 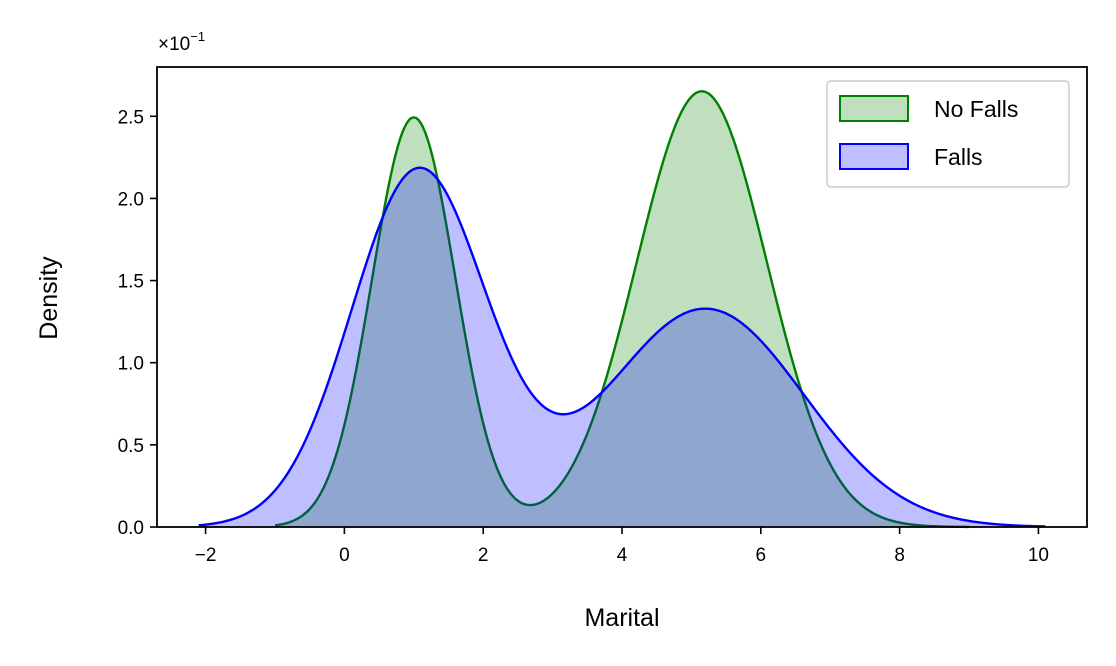 What do you see at coordinates (976, 109) in the screenshot?
I see `legend-label-no-falls: No Falls` at bounding box center [976, 109].